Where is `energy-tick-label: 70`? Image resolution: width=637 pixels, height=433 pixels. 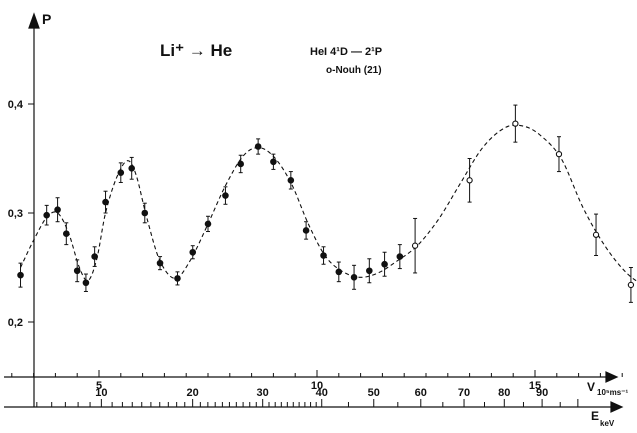
energy-tick-label: 70 is located at coordinates (464, 393).